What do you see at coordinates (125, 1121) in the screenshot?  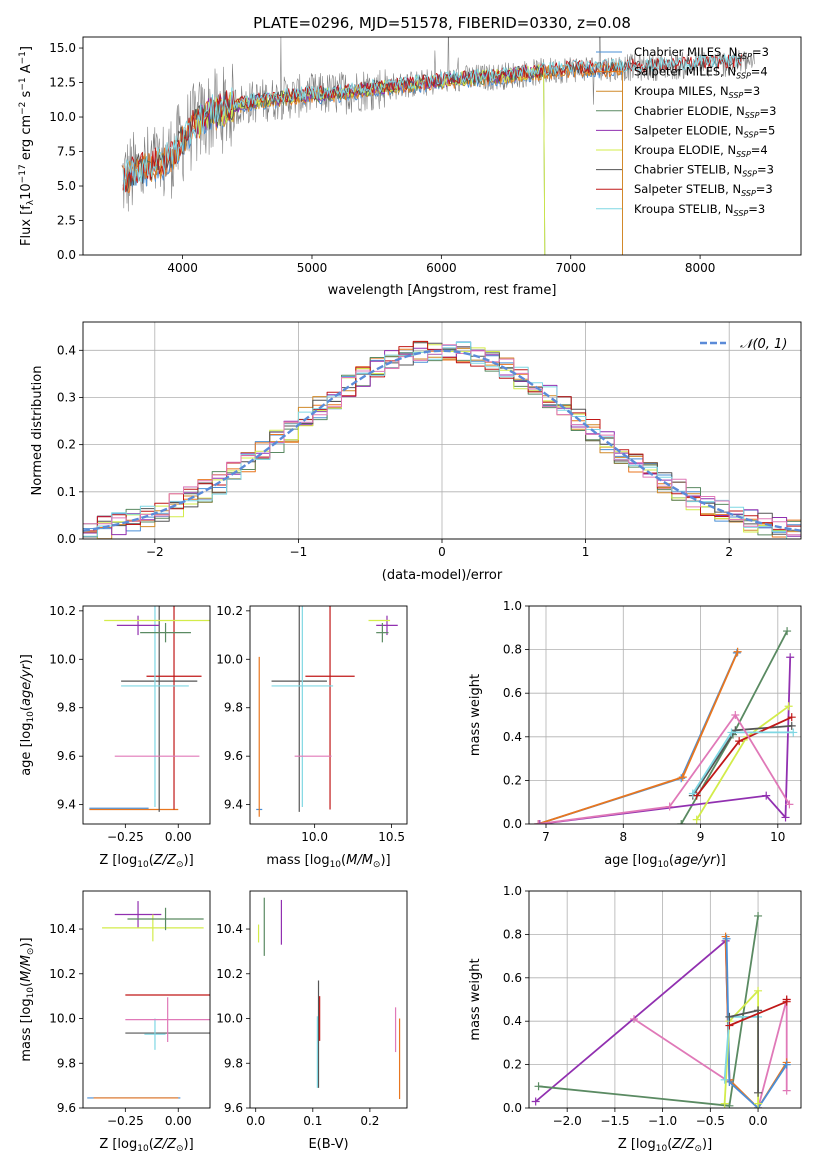 I see `z_mass-xtick-label: −0.25` at bounding box center [125, 1121].